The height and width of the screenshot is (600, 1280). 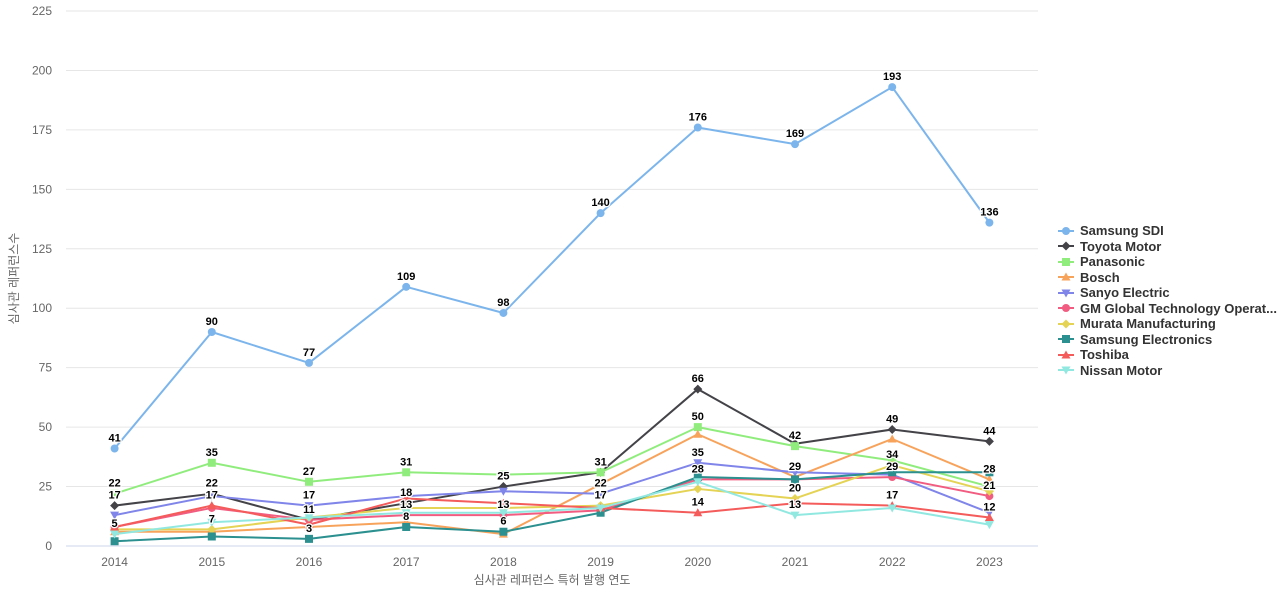 What do you see at coordinates (989, 478) in the screenshot?
I see `data-point-bosch-2023` at bounding box center [989, 478].